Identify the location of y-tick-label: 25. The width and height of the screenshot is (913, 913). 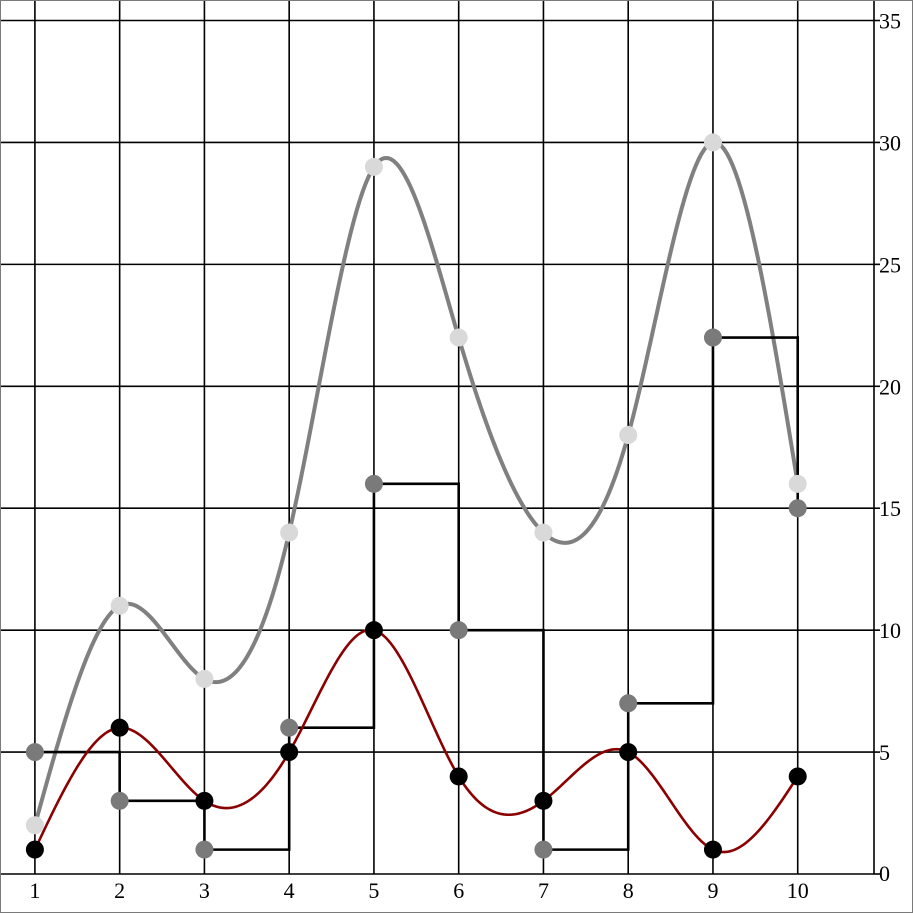
(890, 264).